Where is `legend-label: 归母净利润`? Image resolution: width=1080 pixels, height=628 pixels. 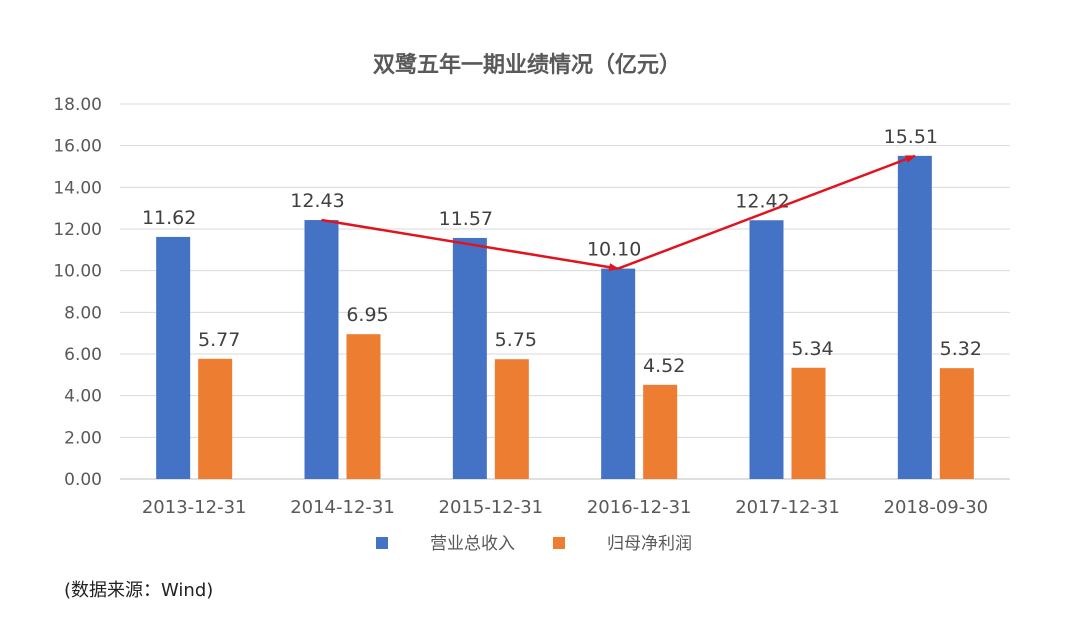
legend-label: 归母净利润 is located at coordinates (649, 544).